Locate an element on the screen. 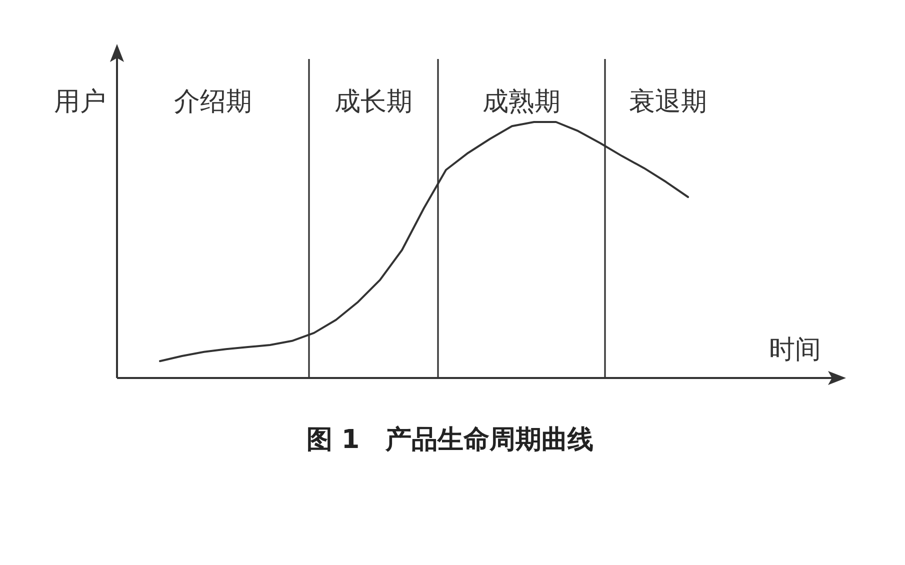 This screenshot has height=565, width=905. text: 图 1 产品生命周期曲线 is located at coordinates (450, 440).